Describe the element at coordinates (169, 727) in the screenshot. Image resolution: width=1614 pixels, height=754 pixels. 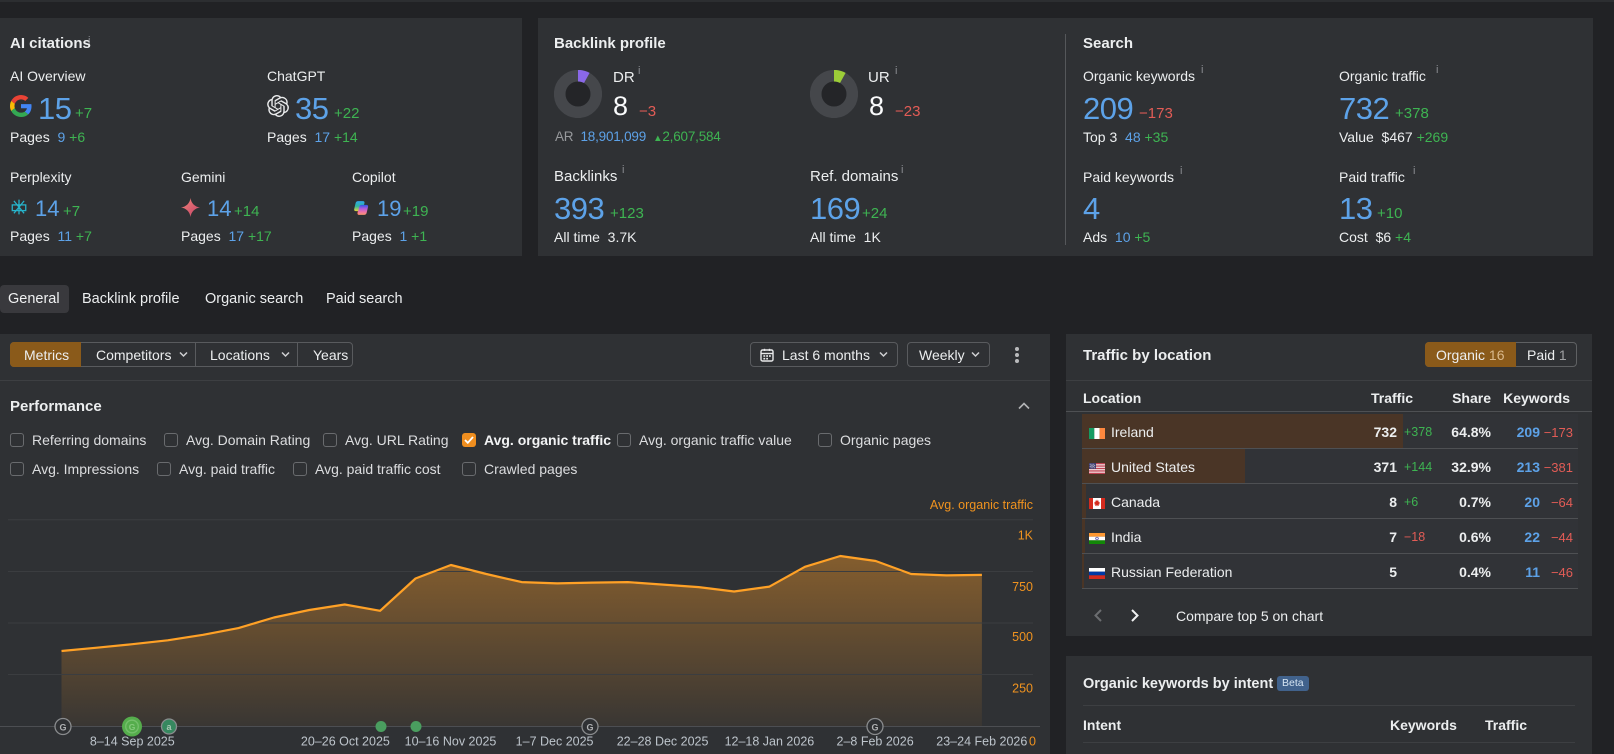
I see `svg-text: a` at that location.